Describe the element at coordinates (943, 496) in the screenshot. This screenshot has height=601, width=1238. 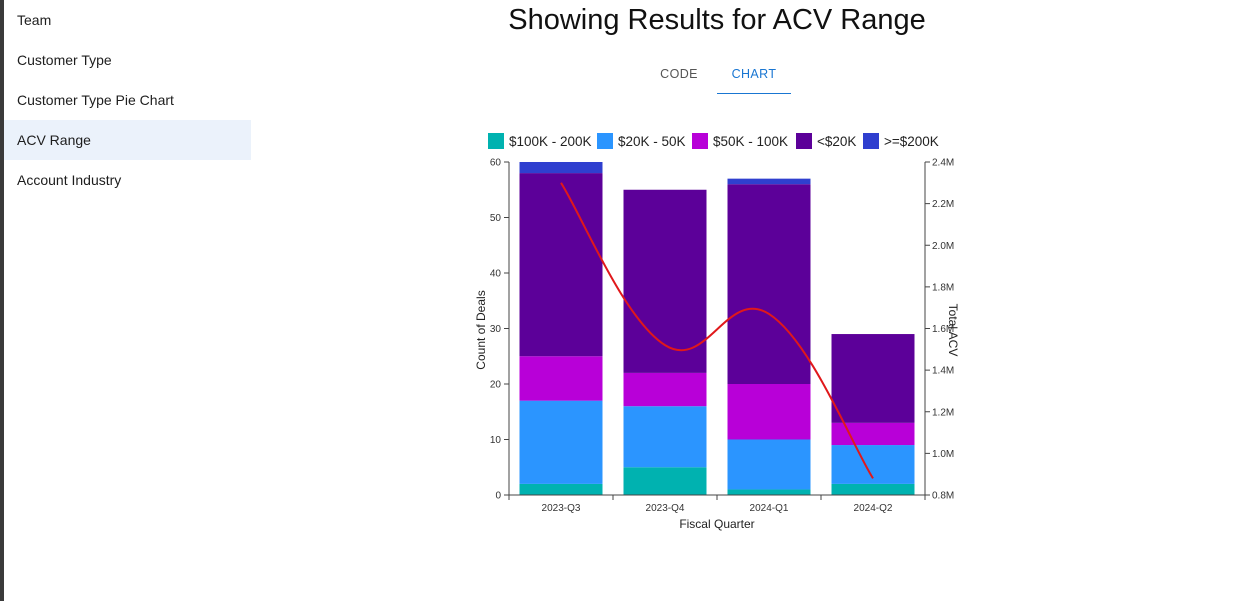
I see `y2-tick-label: 0.8M` at that location.